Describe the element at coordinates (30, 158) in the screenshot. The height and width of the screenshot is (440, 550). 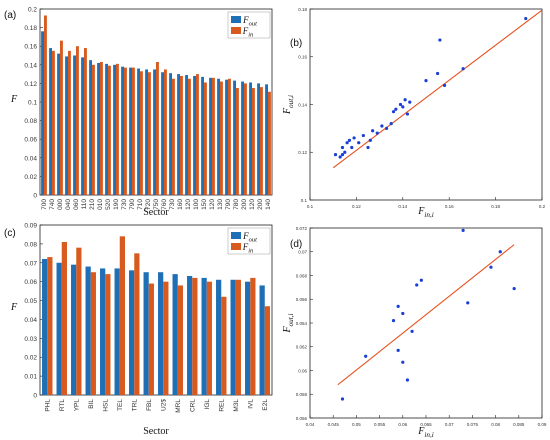
I see `y-tick-label: 0.04` at that location.